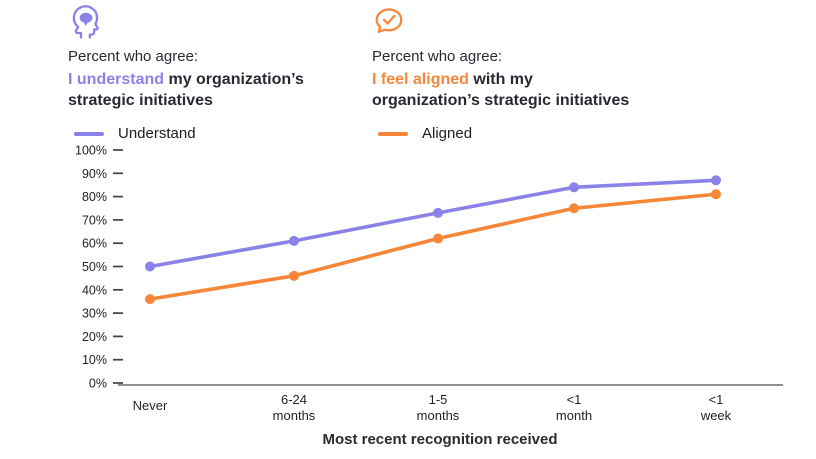 This screenshot has height=459, width=816. What do you see at coordinates (98, 384) in the screenshot?
I see `y-tick-label: 0%` at bounding box center [98, 384].